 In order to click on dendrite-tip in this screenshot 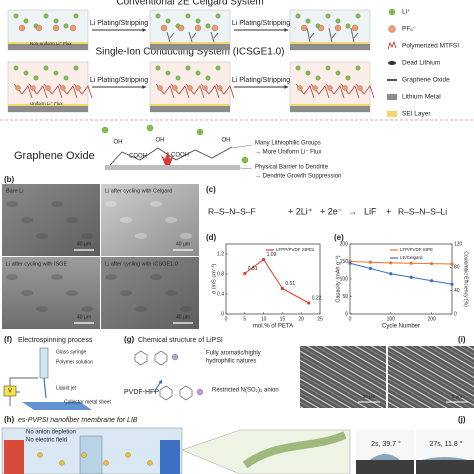, I will do `click(167, 158)`.